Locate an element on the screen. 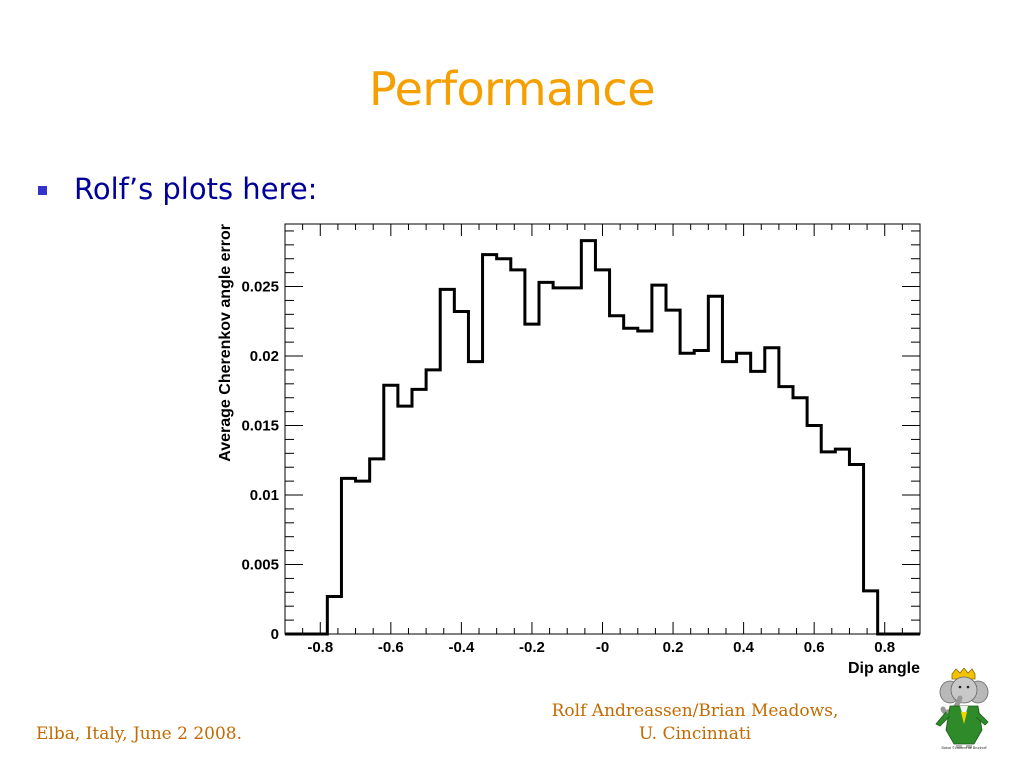  y-tick-label: 0.01 is located at coordinates (264, 495).